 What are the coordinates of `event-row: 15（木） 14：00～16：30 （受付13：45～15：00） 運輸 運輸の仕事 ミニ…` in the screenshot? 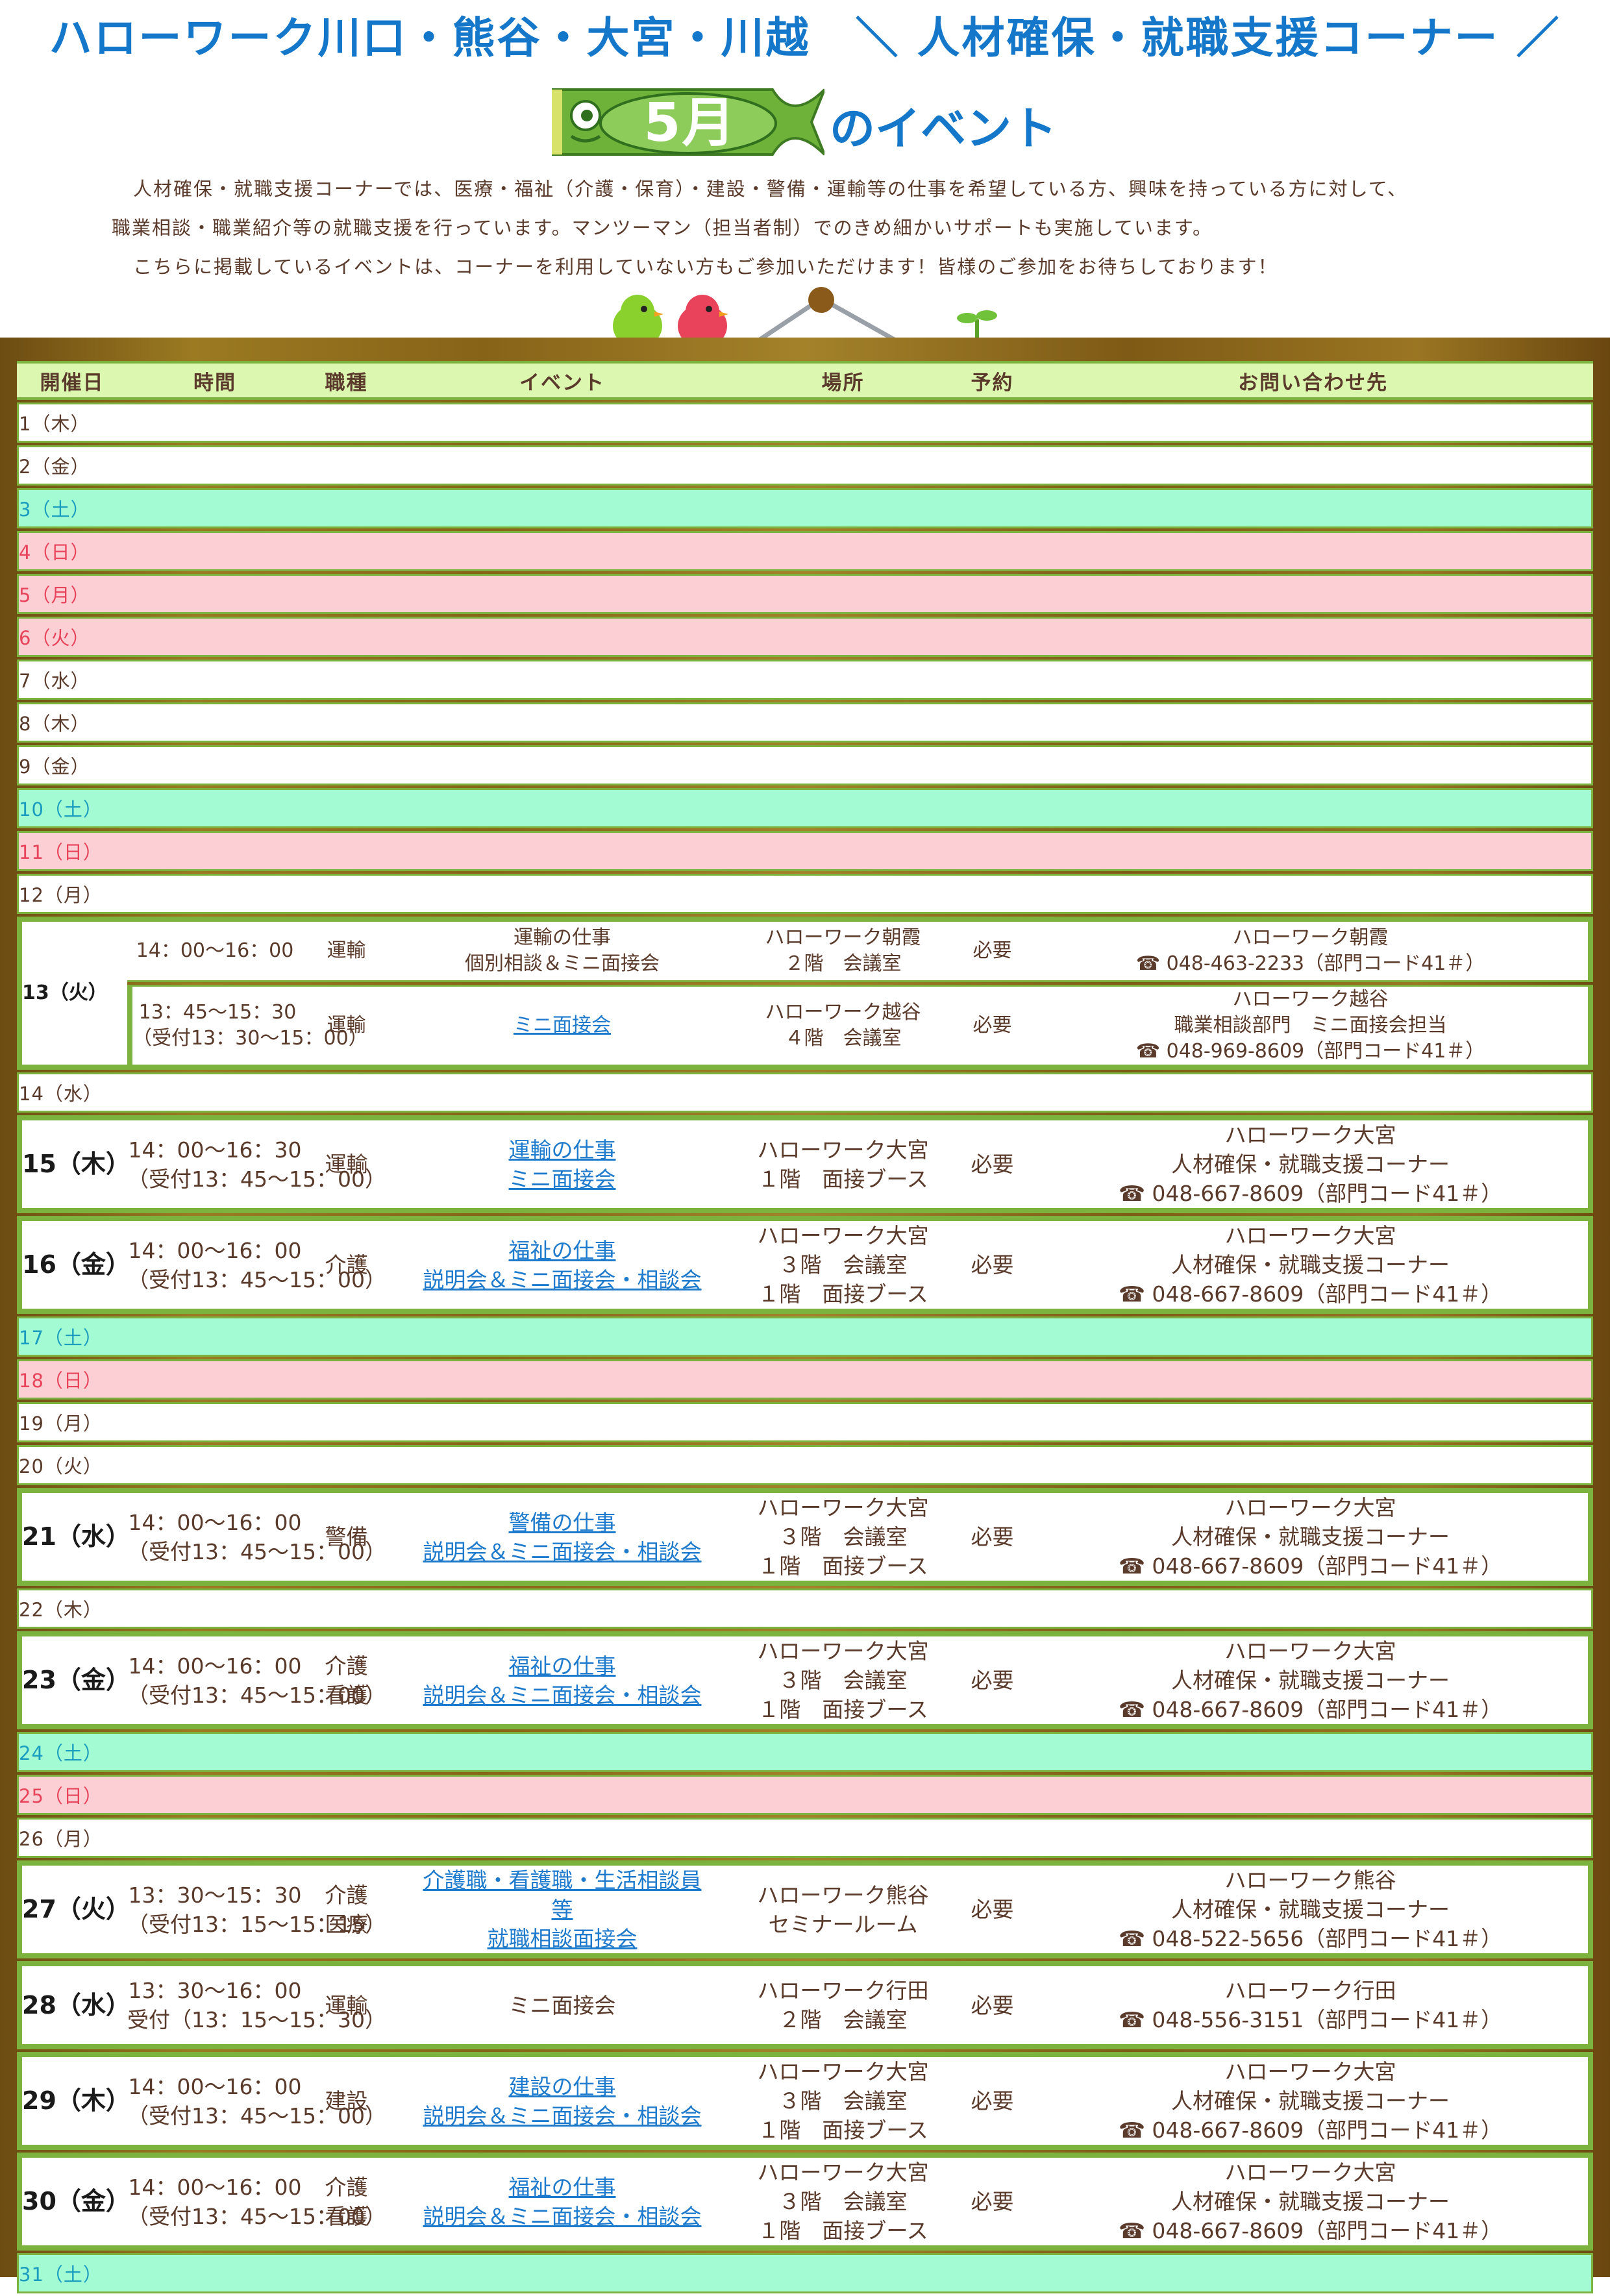 It's located at (805, 1164).